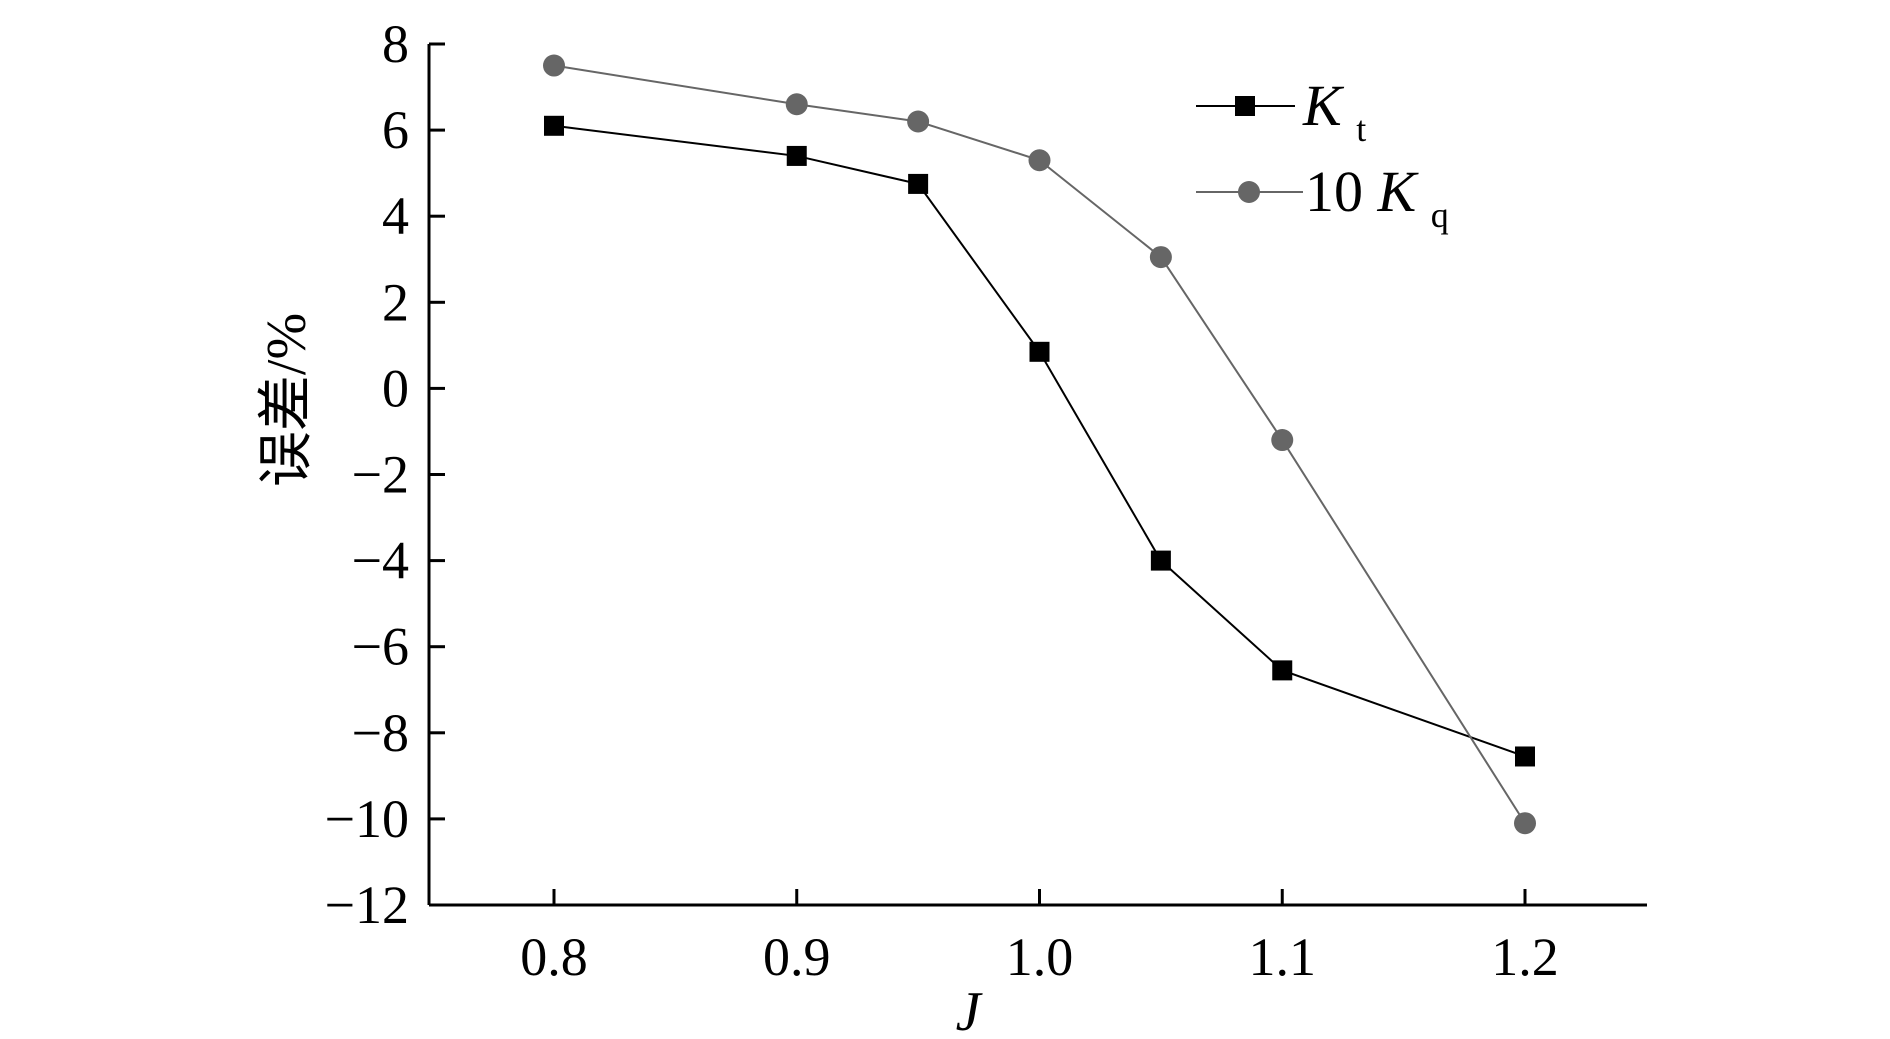 This screenshot has height=1039, width=1890. Describe the element at coordinates (1334, 191) in the screenshot. I see `legend-10kq-prefix: 10` at that location.